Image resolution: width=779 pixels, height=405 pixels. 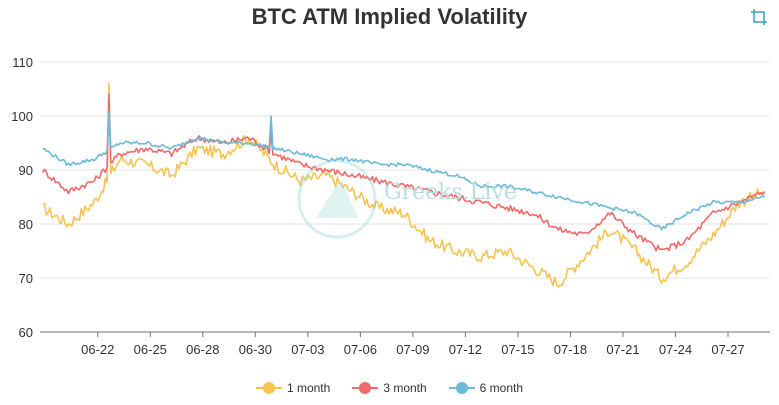 What do you see at coordinates (26, 278) in the screenshot?
I see `y-tick-label: 70` at bounding box center [26, 278].